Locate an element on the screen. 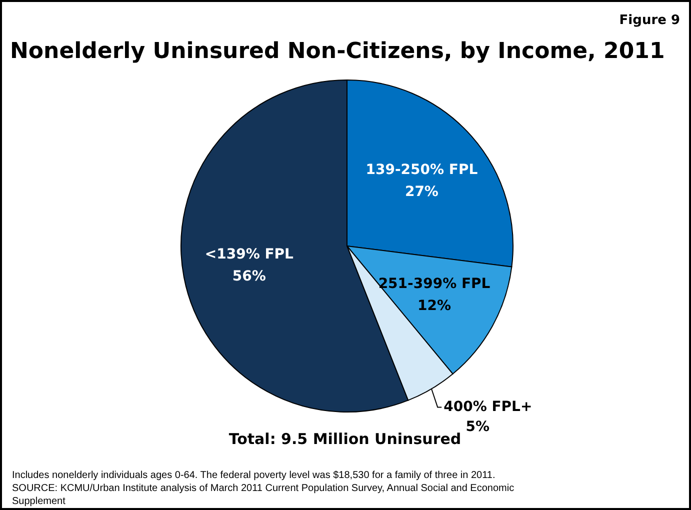 This screenshot has width=691, height=510. text: Includes nonelderly individuals ages 0-64. The federal poverty level was $18,530 for a family of three in 2011. is located at coordinates (254, 475).